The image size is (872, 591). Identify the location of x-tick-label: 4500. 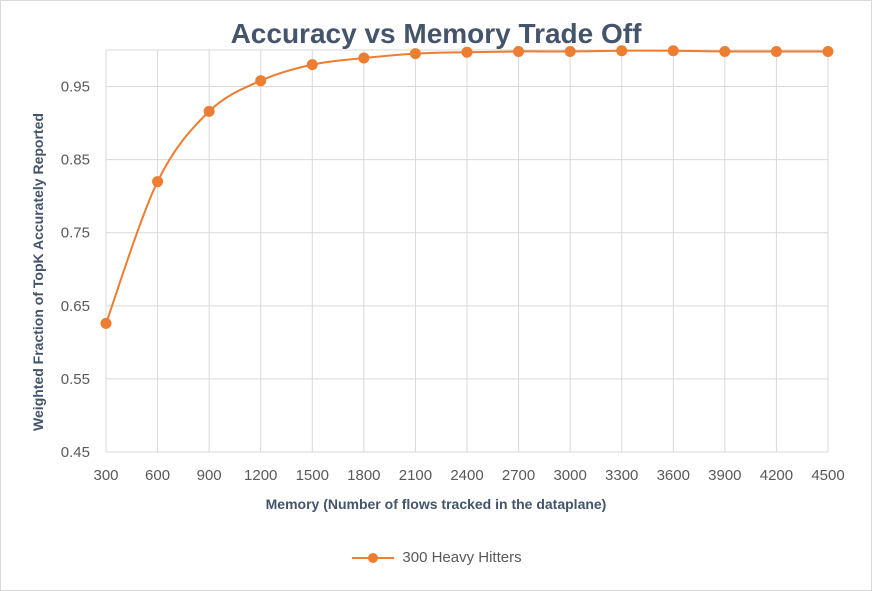
(827, 475).